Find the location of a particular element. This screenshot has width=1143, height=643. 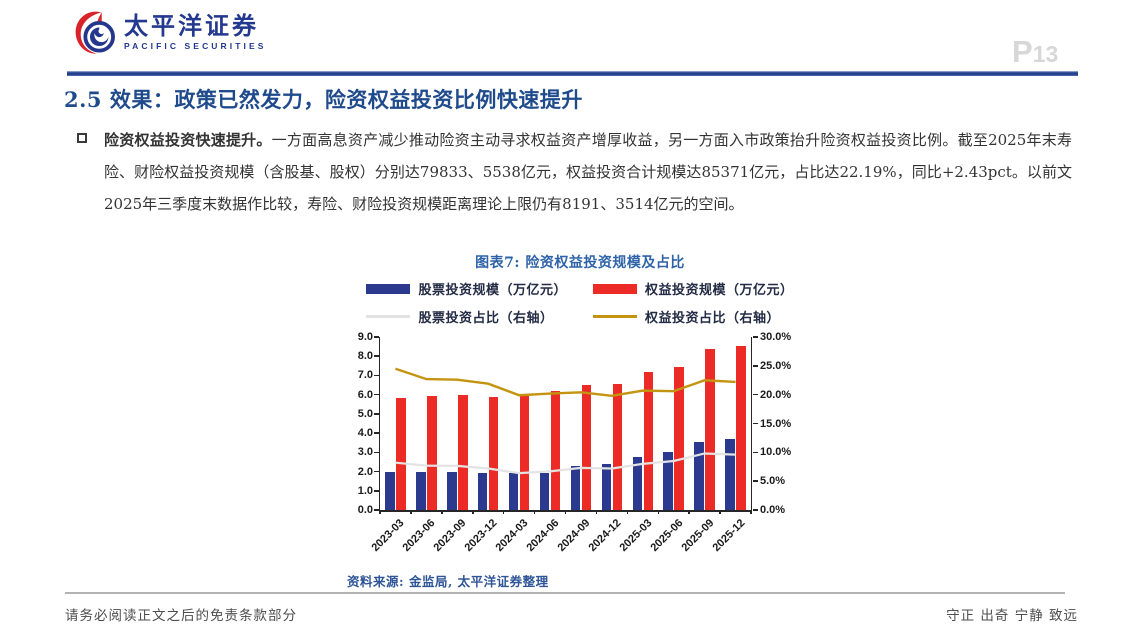

left-axis-label: 7.0 is located at coordinates (365, 375).